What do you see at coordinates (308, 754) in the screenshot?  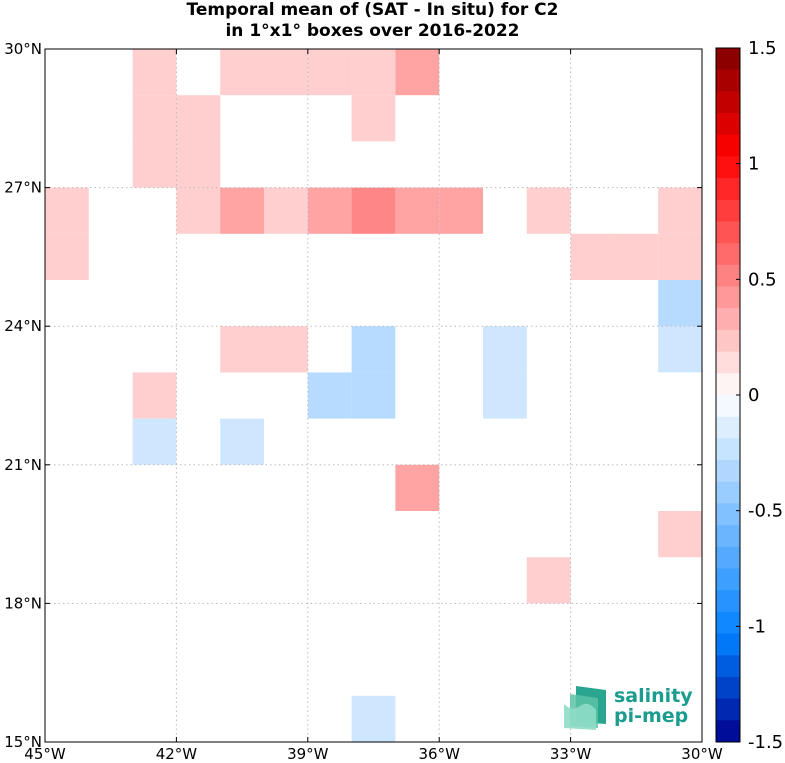 I see `x-tick-label: 39°W` at bounding box center [308, 754].